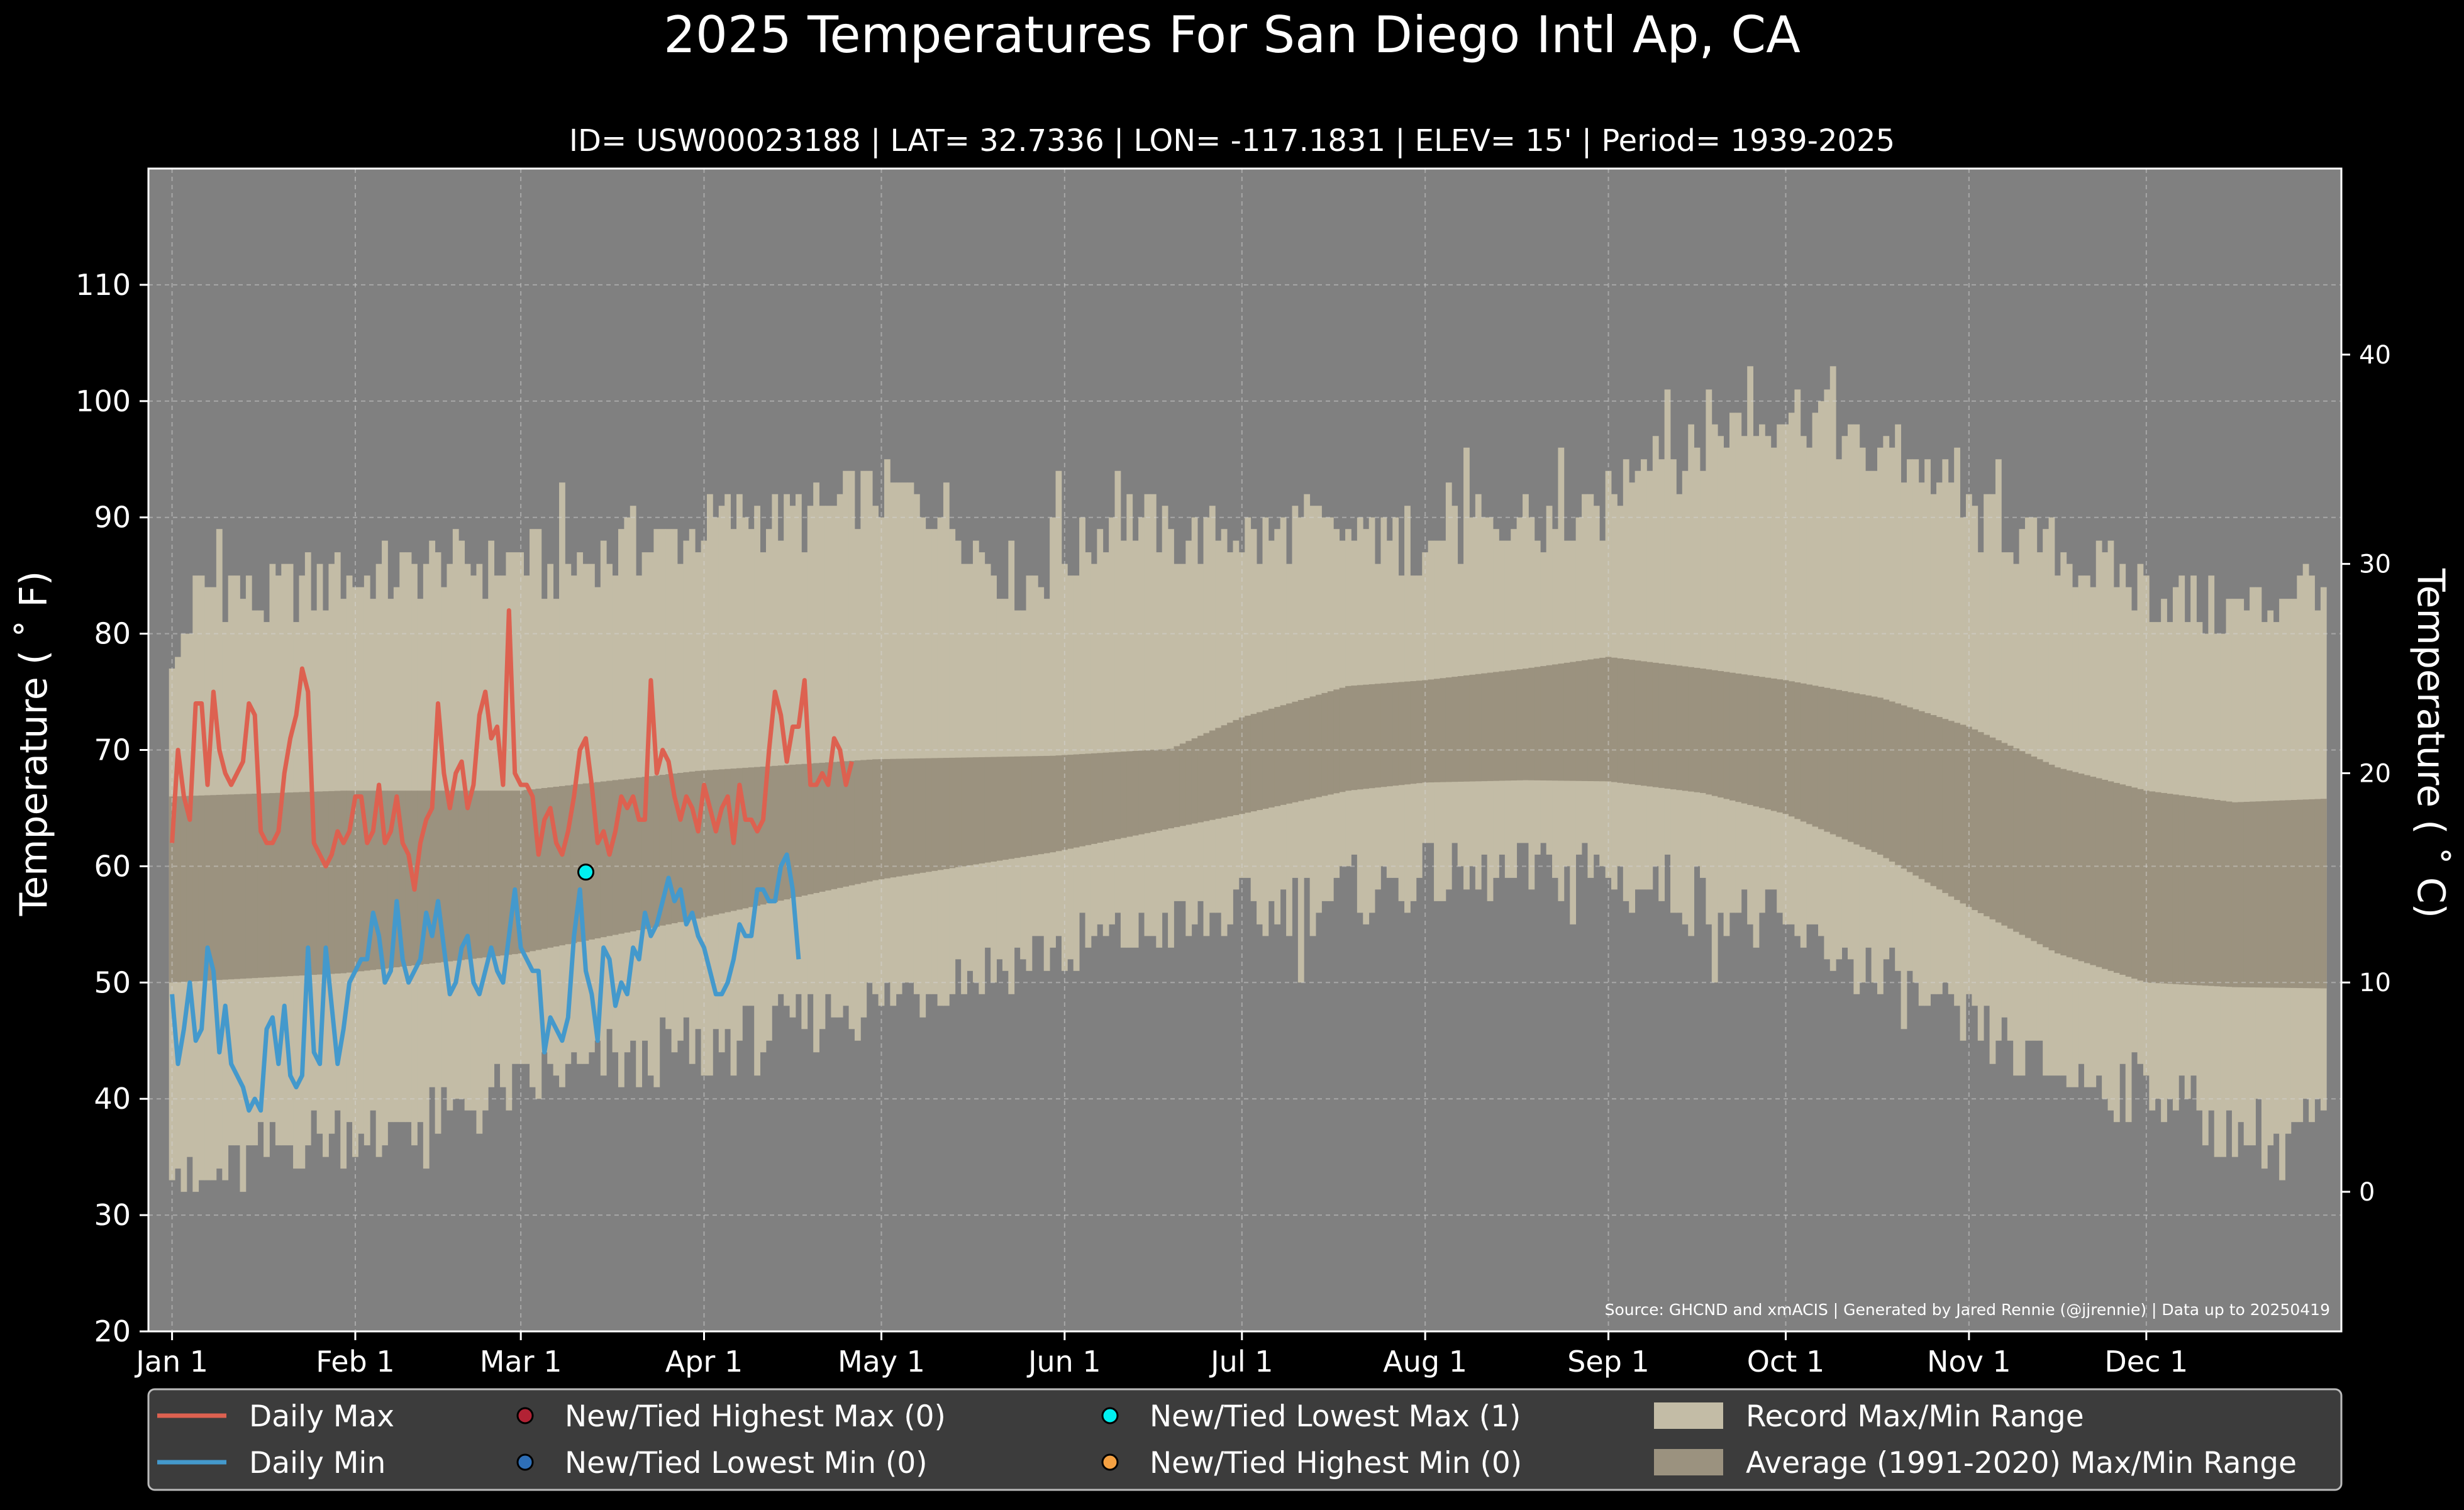 This screenshot has width=2464, height=1510. Describe the element at coordinates (1336, 1463) in the screenshot. I see `legend-label: New/Tied Highest Min (0)` at that location.